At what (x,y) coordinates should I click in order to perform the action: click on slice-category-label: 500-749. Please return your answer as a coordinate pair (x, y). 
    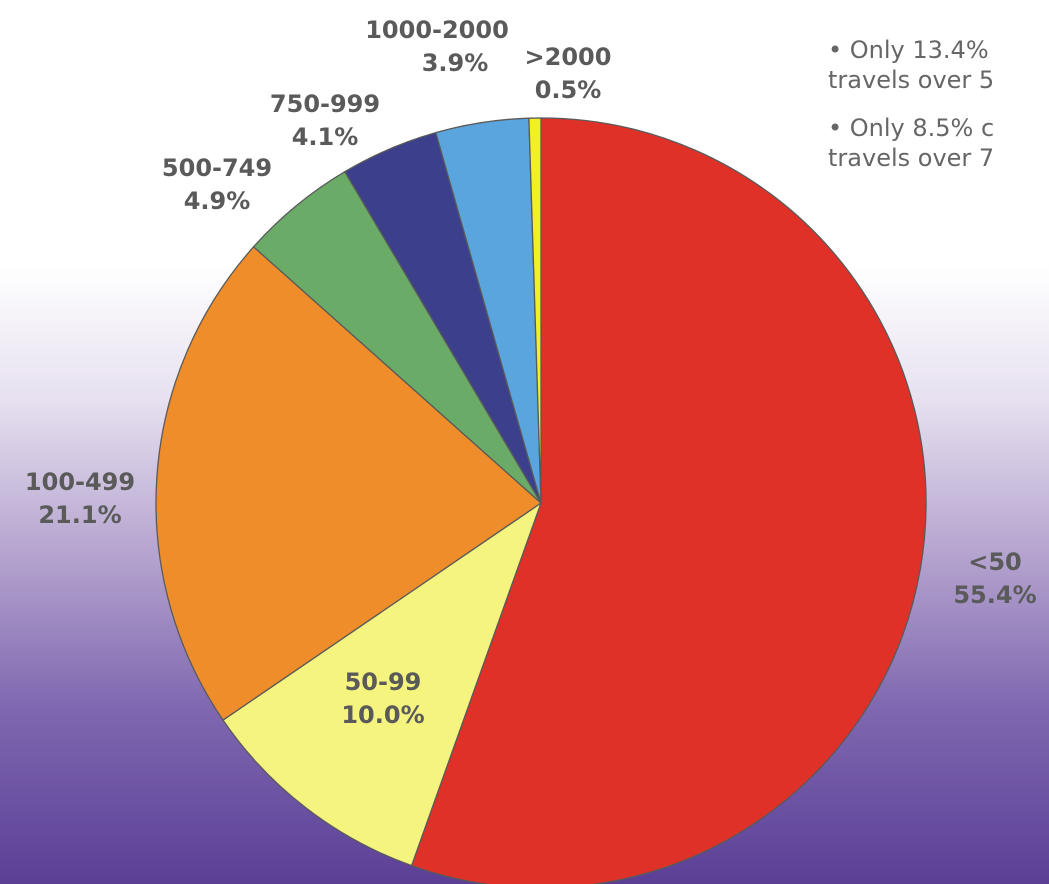
    Looking at the image, I should click on (217, 168).